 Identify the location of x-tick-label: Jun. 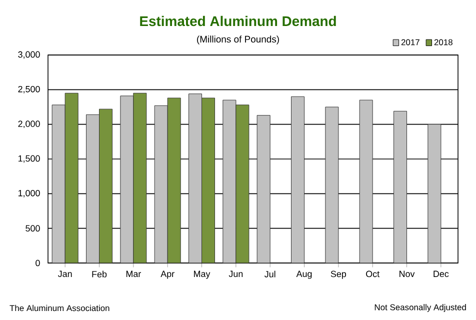
(235, 274).